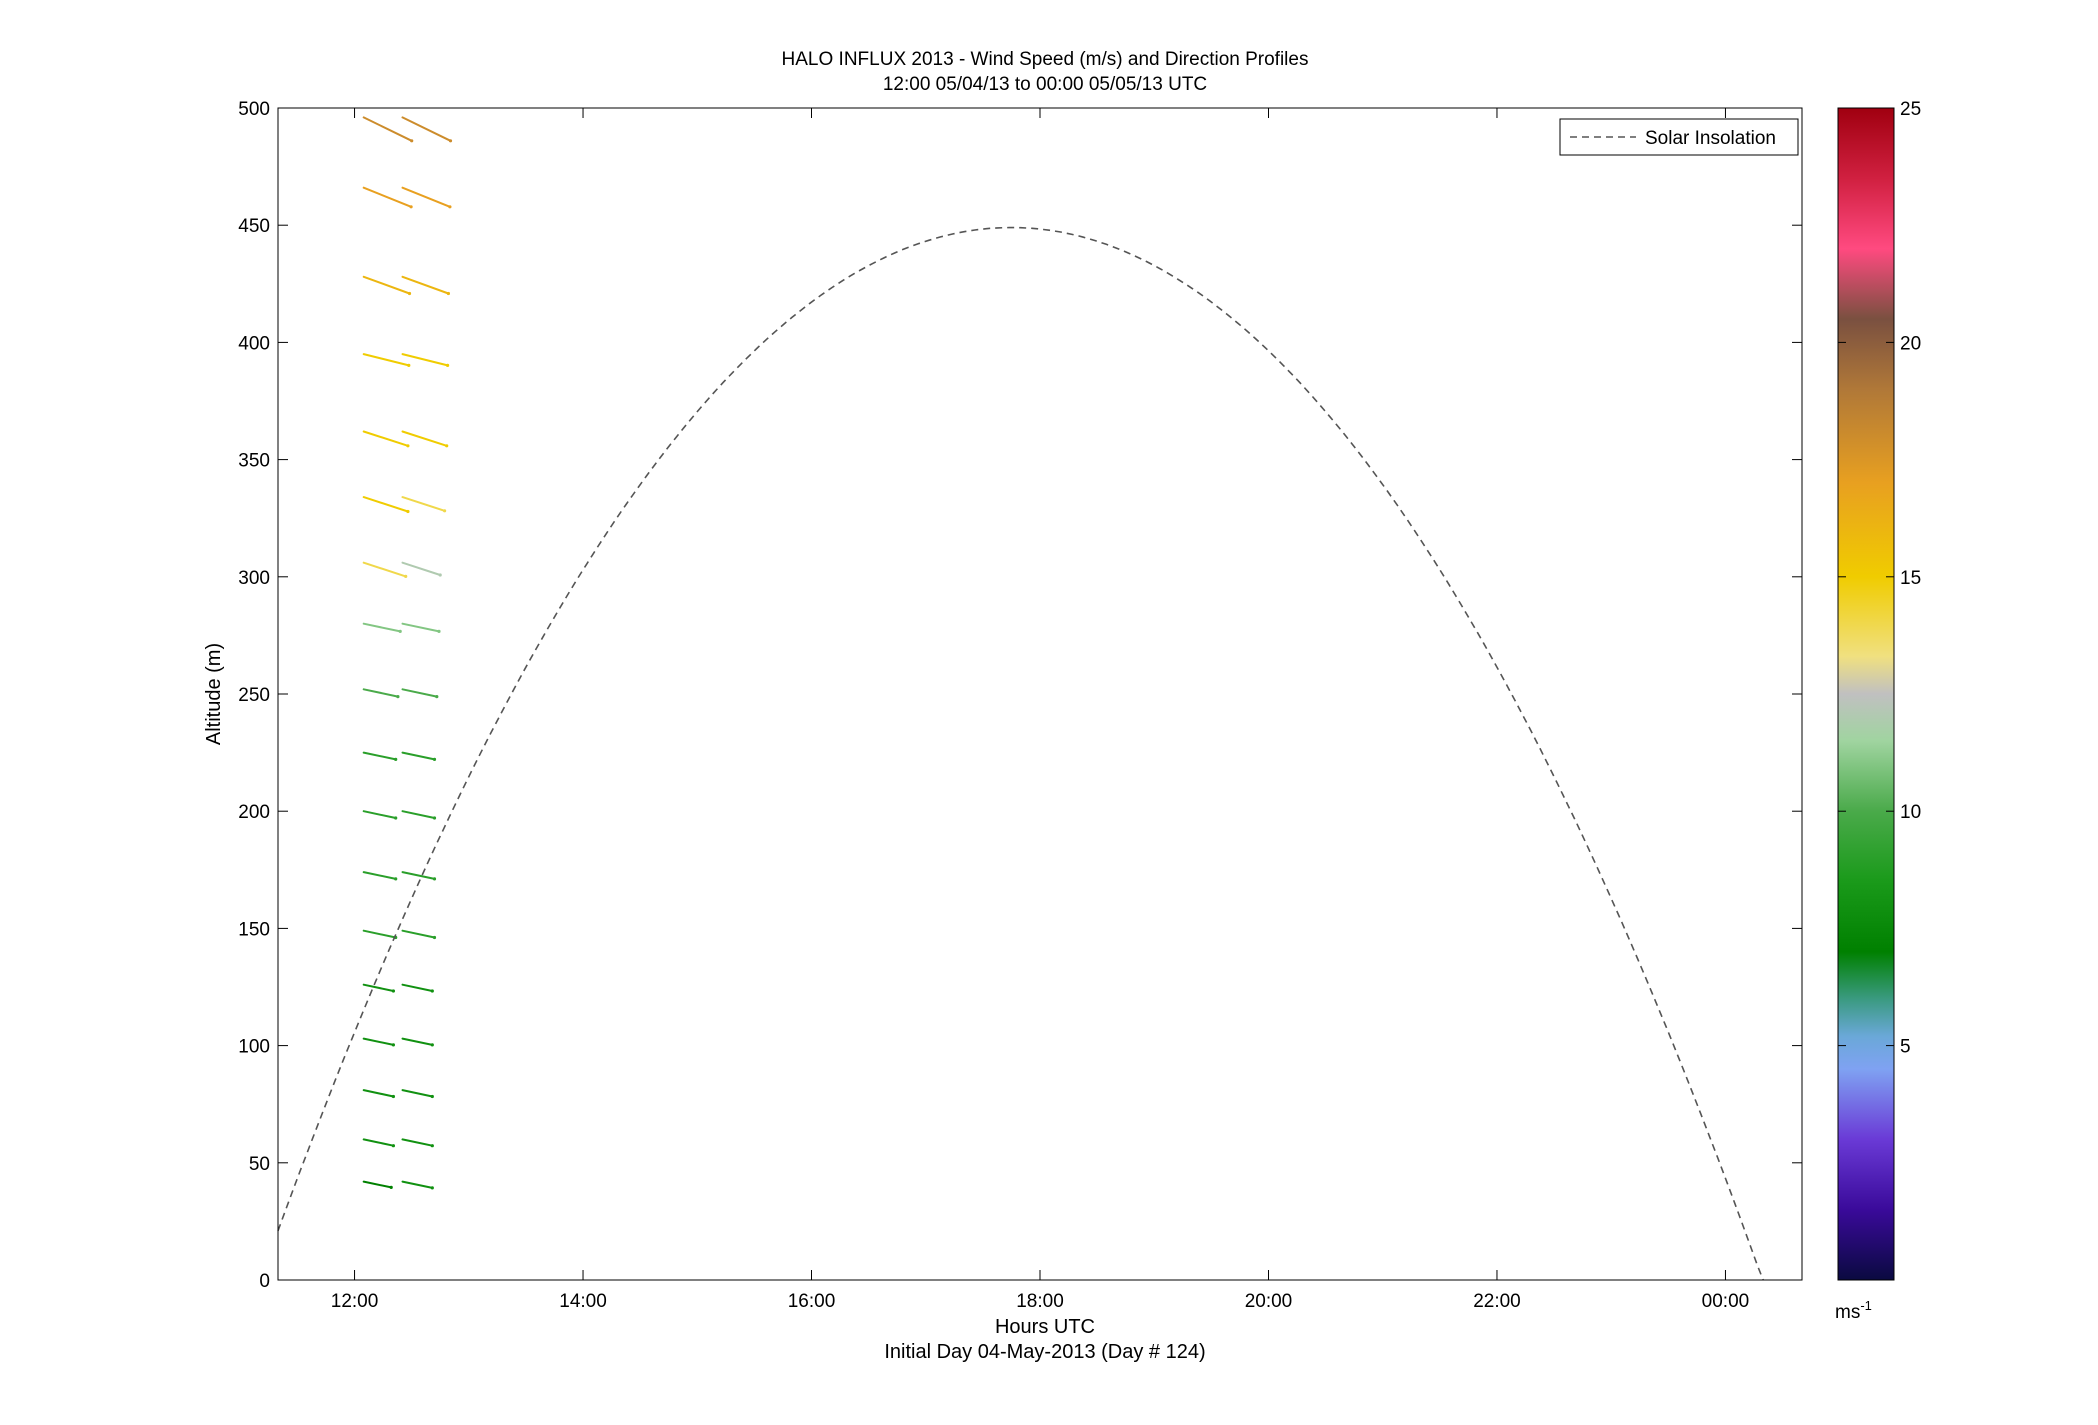 This screenshot has width=2098, height=1425. I want to click on wind-vectors, so click(407, 653).